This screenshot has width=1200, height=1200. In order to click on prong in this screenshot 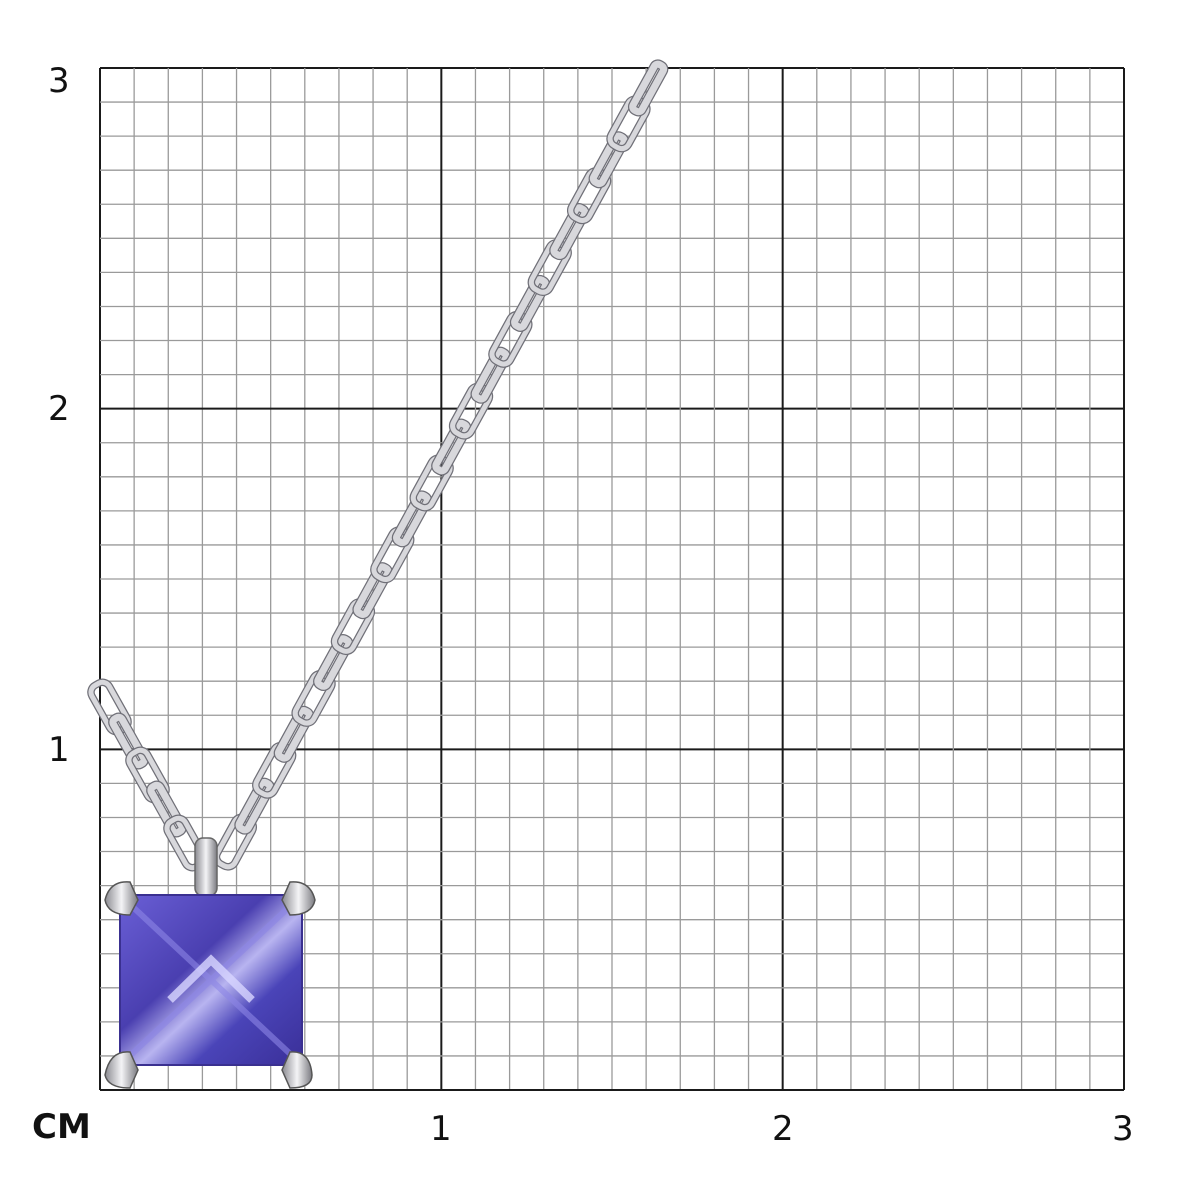, I will do `click(210, 985)`.